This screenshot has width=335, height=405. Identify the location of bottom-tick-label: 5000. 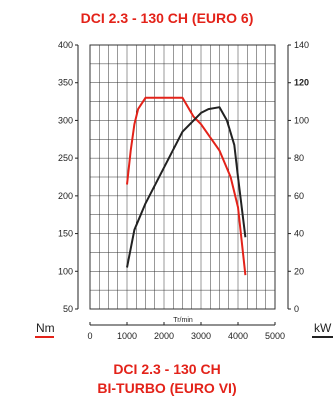
(275, 336).